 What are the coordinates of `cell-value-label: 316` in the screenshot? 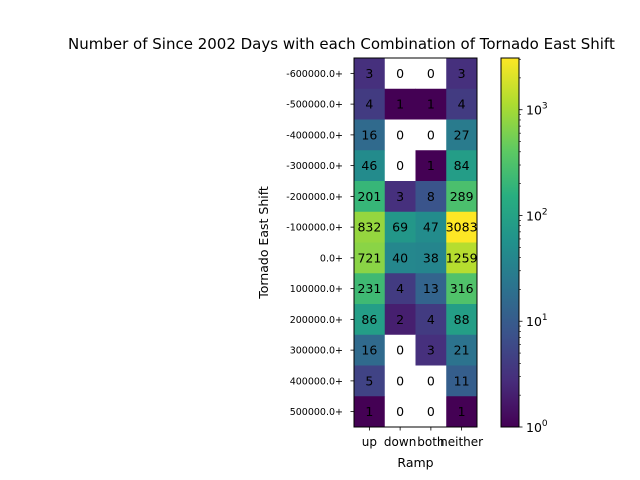 It's located at (462, 288).